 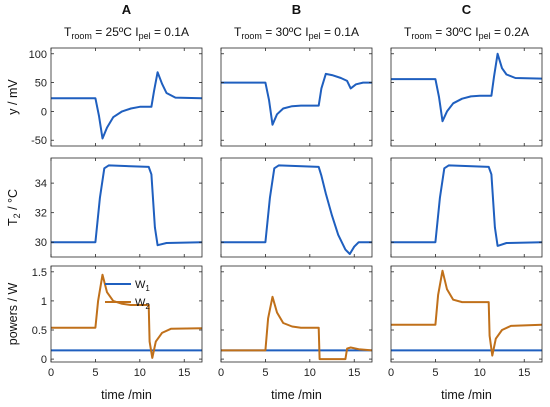 I want to click on panel-letter-a: A, so click(x=127, y=9).